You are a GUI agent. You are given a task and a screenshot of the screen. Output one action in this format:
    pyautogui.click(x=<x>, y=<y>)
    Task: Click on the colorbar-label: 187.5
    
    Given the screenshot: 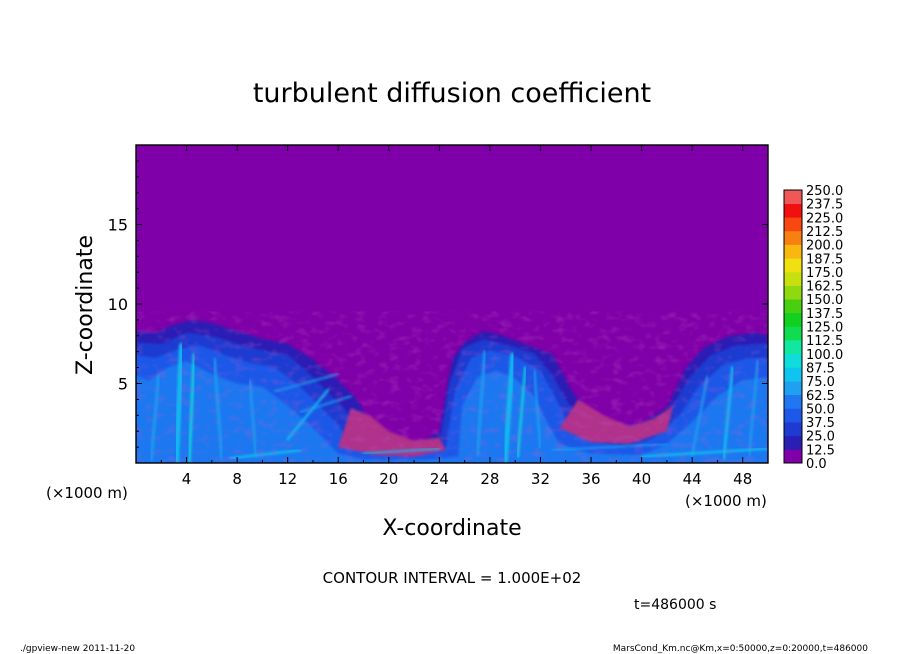 What is the action you would take?
    pyautogui.click(x=824, y=259)
    